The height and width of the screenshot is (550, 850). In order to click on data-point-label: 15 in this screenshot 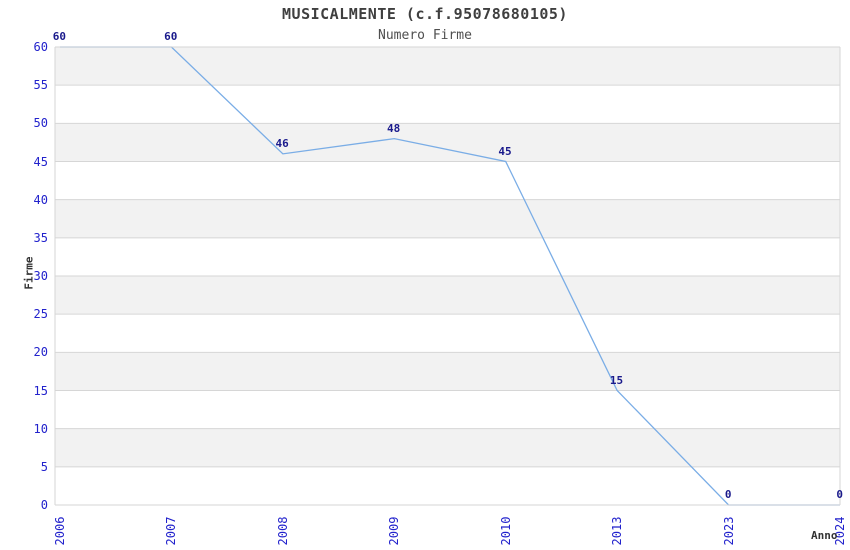, I will do `click(616, 380)`.